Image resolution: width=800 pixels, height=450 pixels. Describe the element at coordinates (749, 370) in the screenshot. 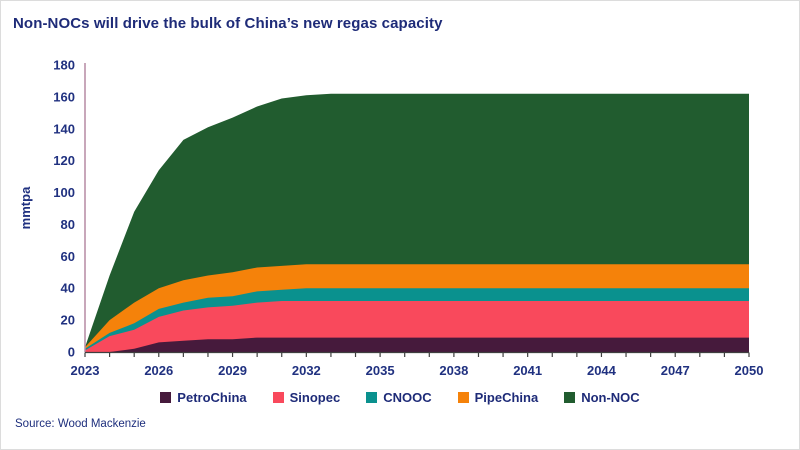

I see `x-tick-label: 2050` at that location.